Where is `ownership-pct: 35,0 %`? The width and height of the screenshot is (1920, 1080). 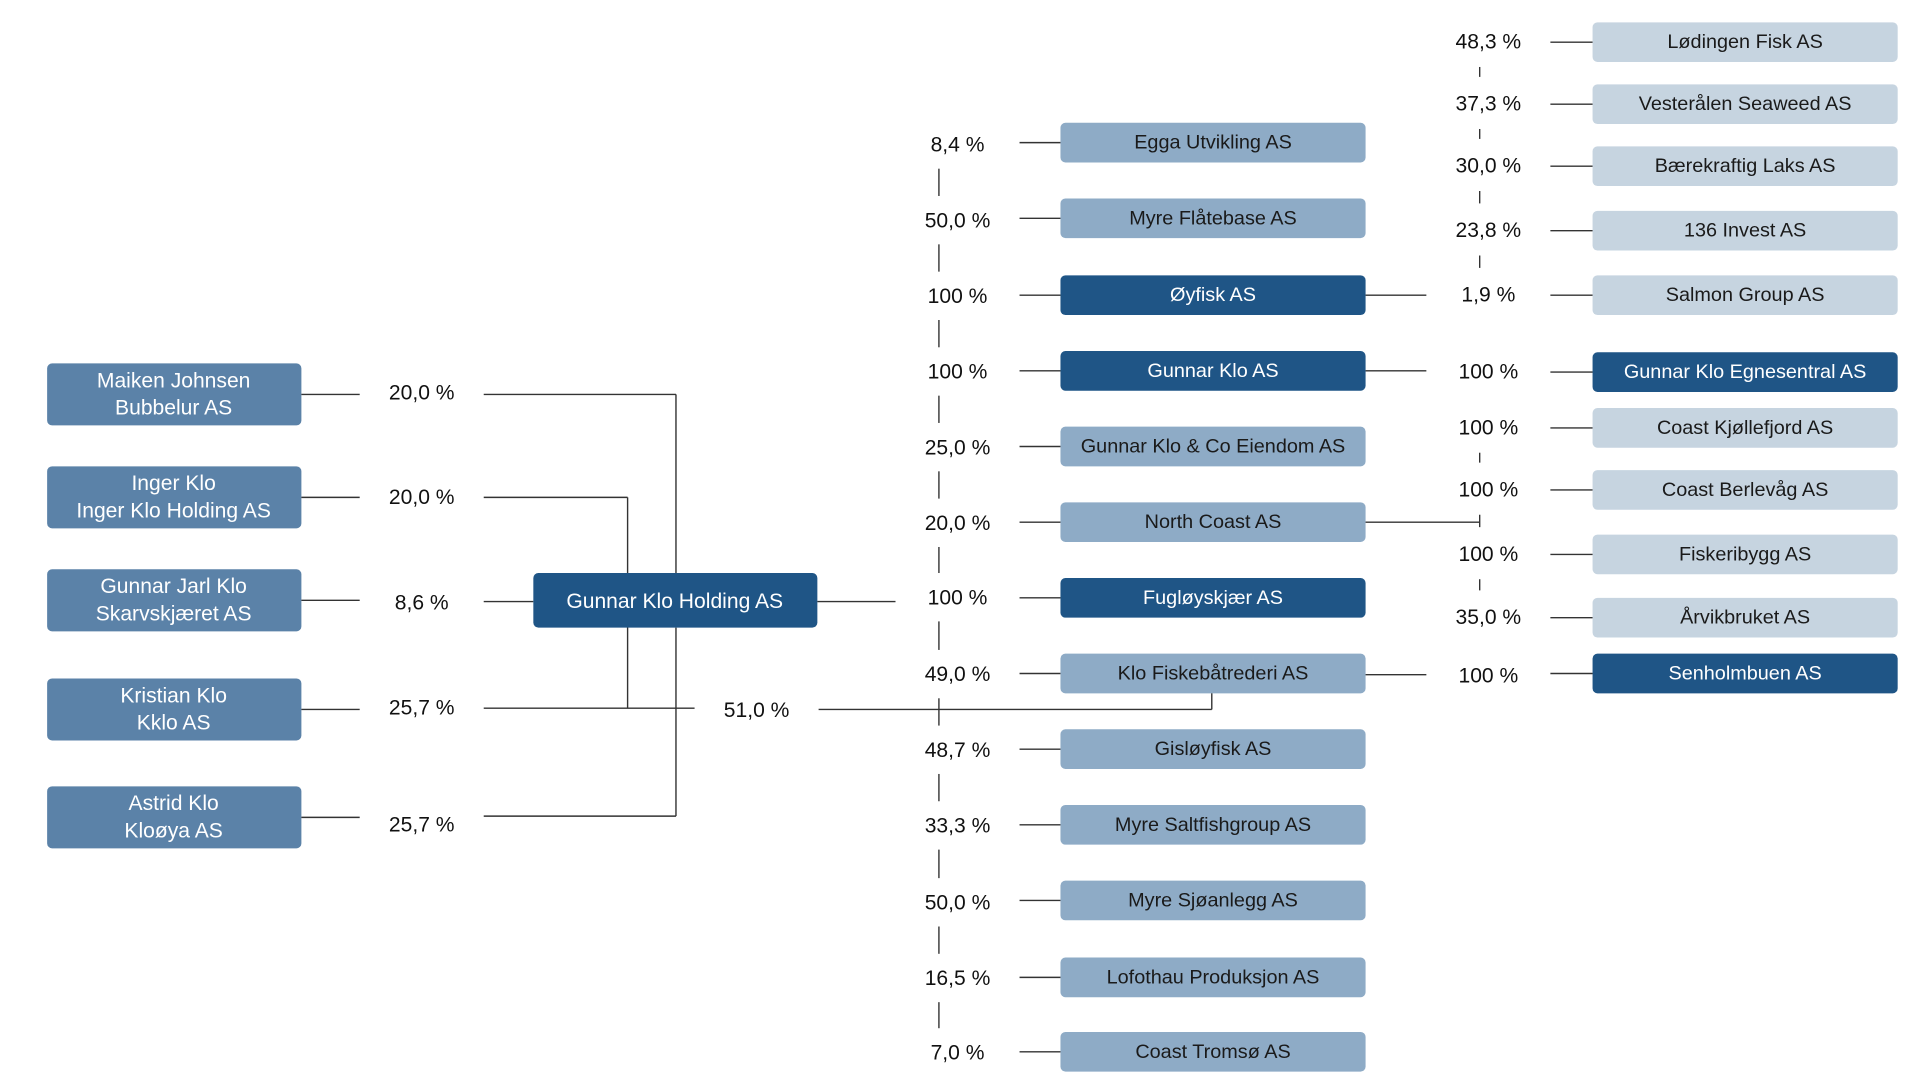 ownership-pct: 35,0 % is located at coordinates (1489, 617).